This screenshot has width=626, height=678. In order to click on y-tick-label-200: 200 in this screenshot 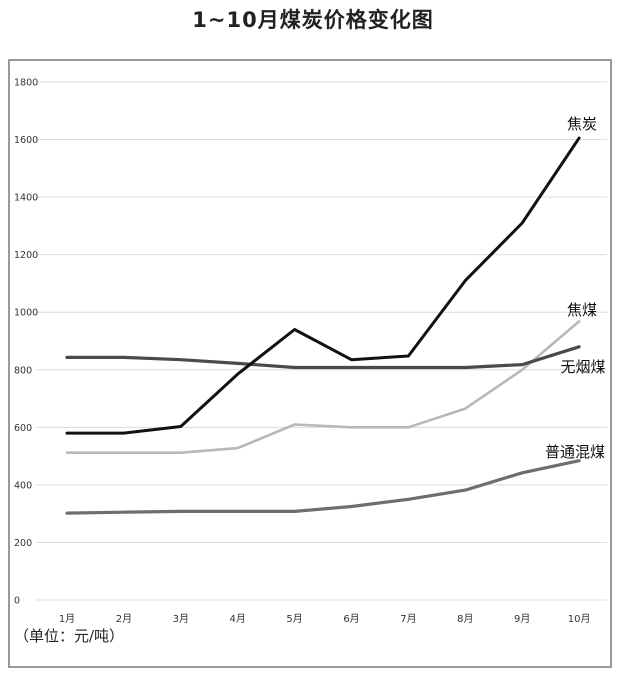, I will do `click(23, 543)`.